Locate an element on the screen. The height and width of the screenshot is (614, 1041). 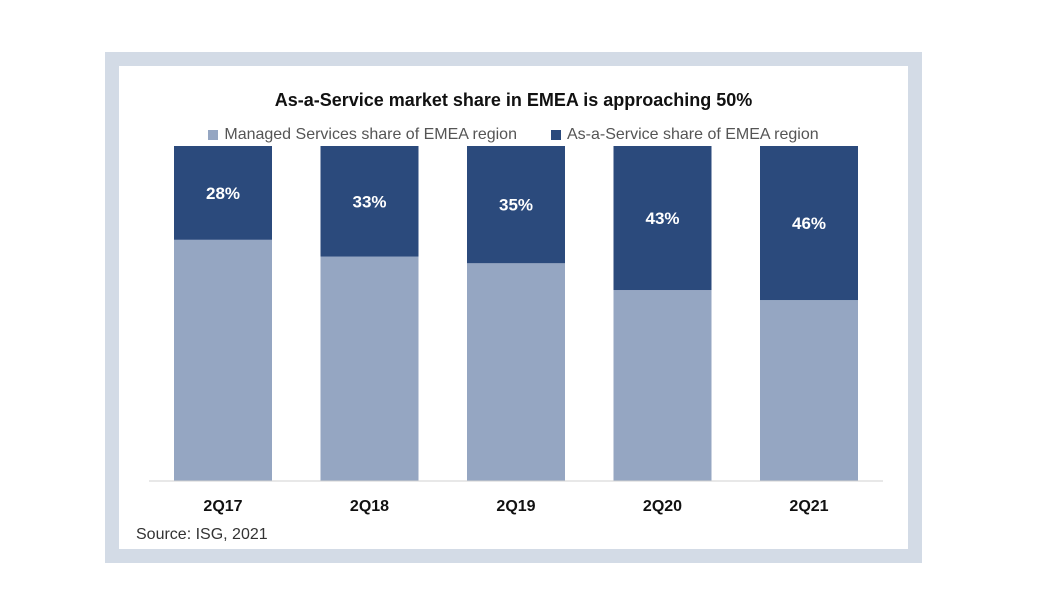
x-tick-2q21: 2Q21 is located at coordinates (808, 506).